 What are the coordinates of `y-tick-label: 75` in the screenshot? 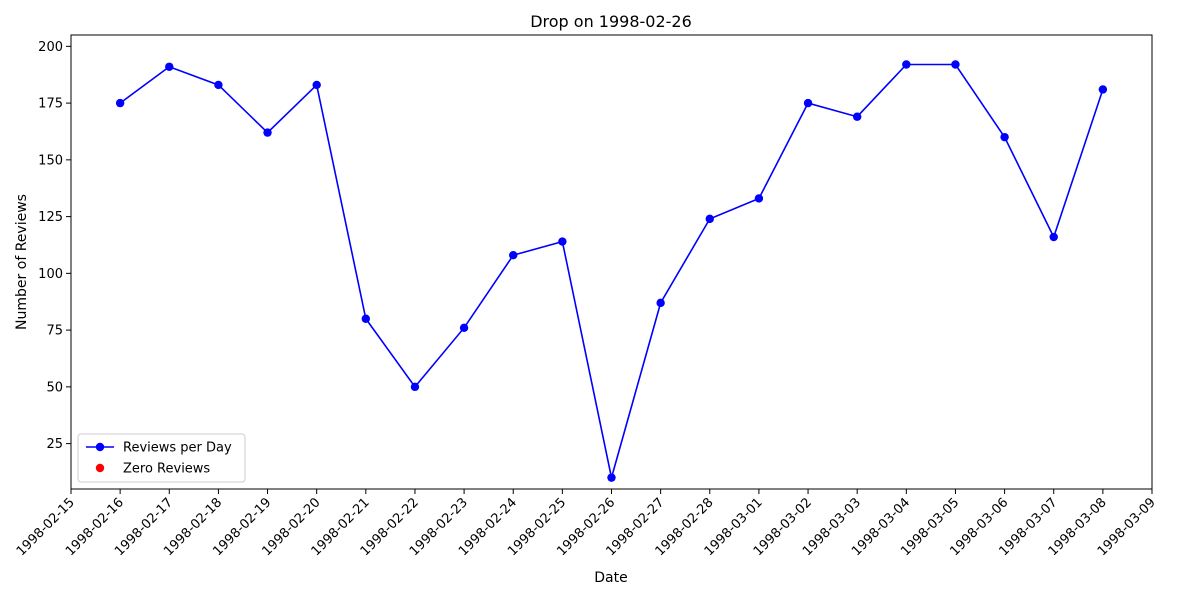 It's located at (54, 331).